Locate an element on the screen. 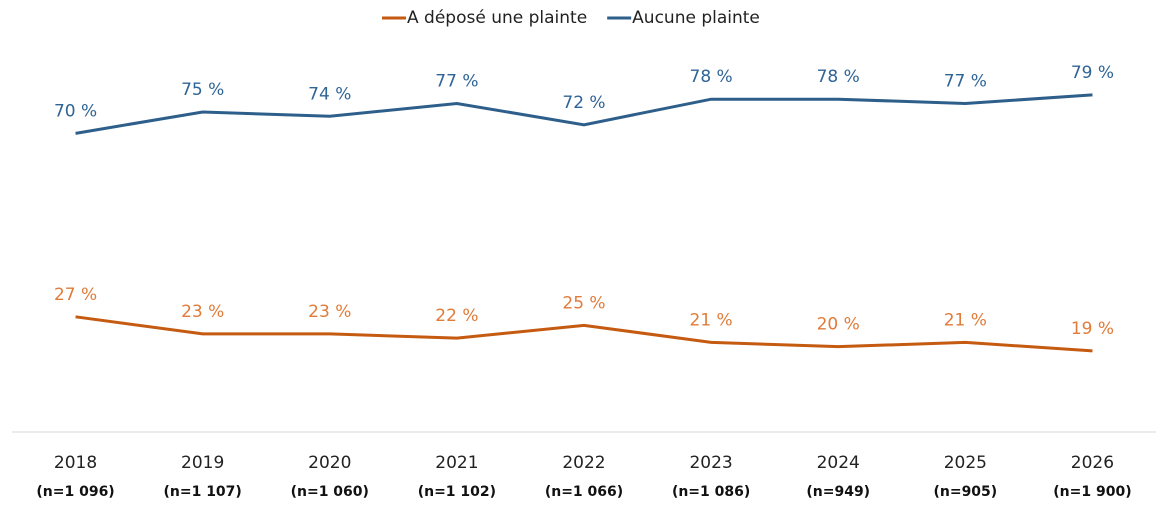  x-tick-label: 2024 is located at coordinates (838, 463).